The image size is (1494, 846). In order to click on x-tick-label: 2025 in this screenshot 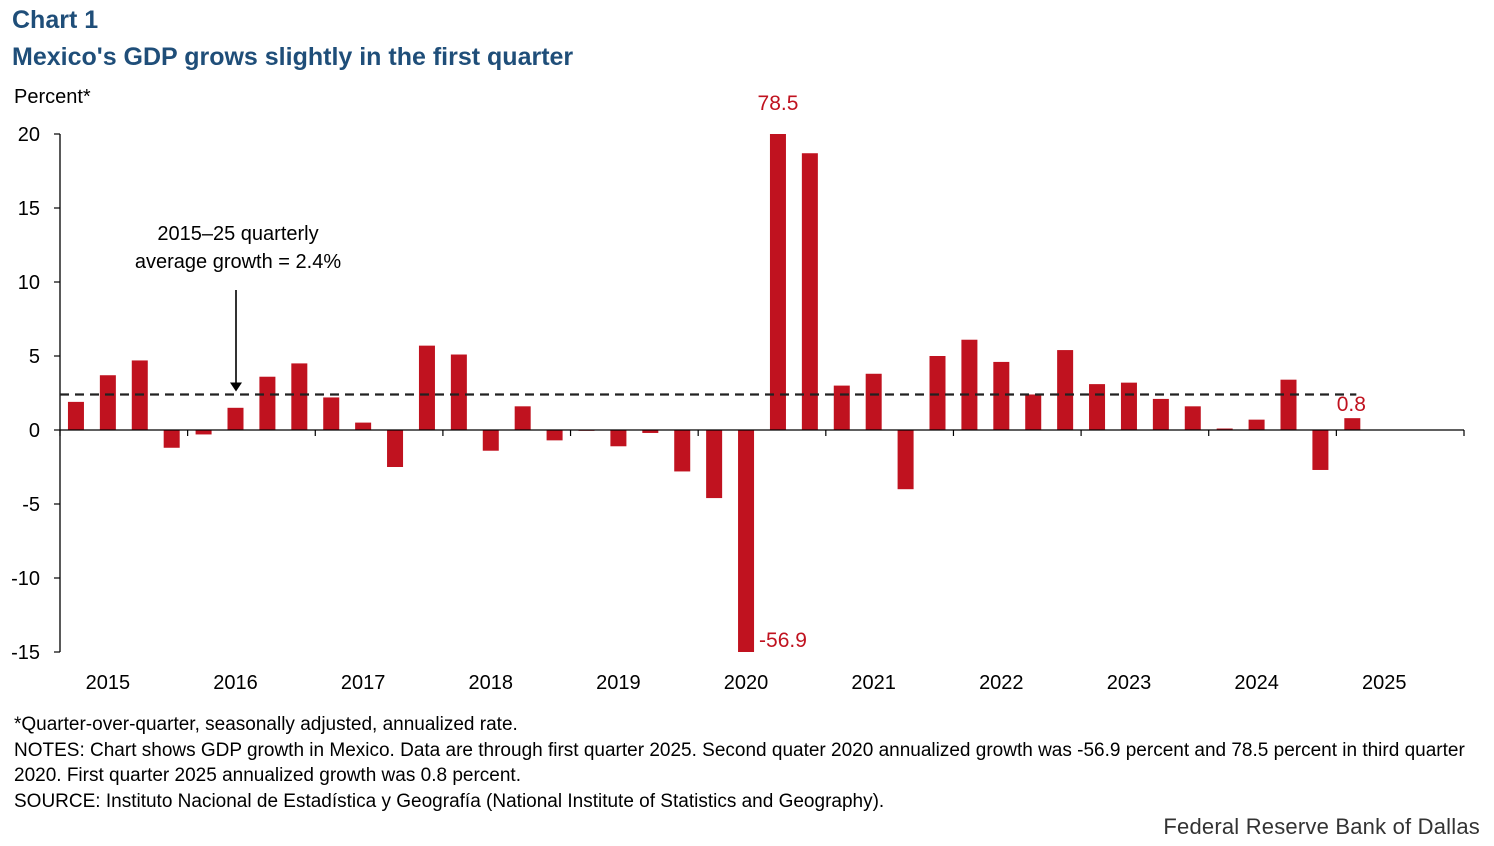, I will do `click(1384, 683)`.